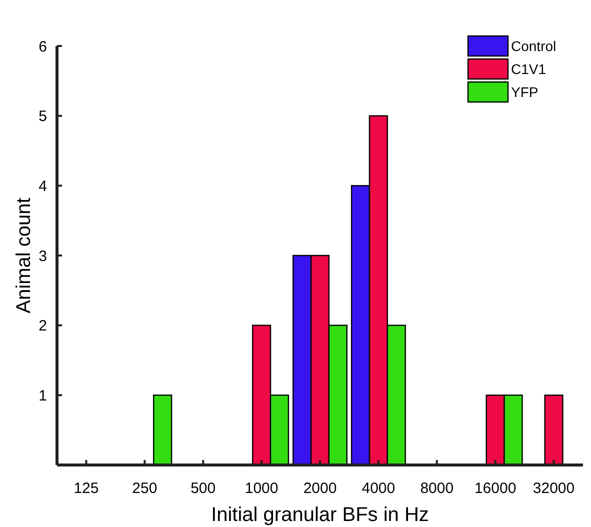  Describe the element at coordinates (528, 68) in the screenshot. I see `legend-label: C1V1` at that location.